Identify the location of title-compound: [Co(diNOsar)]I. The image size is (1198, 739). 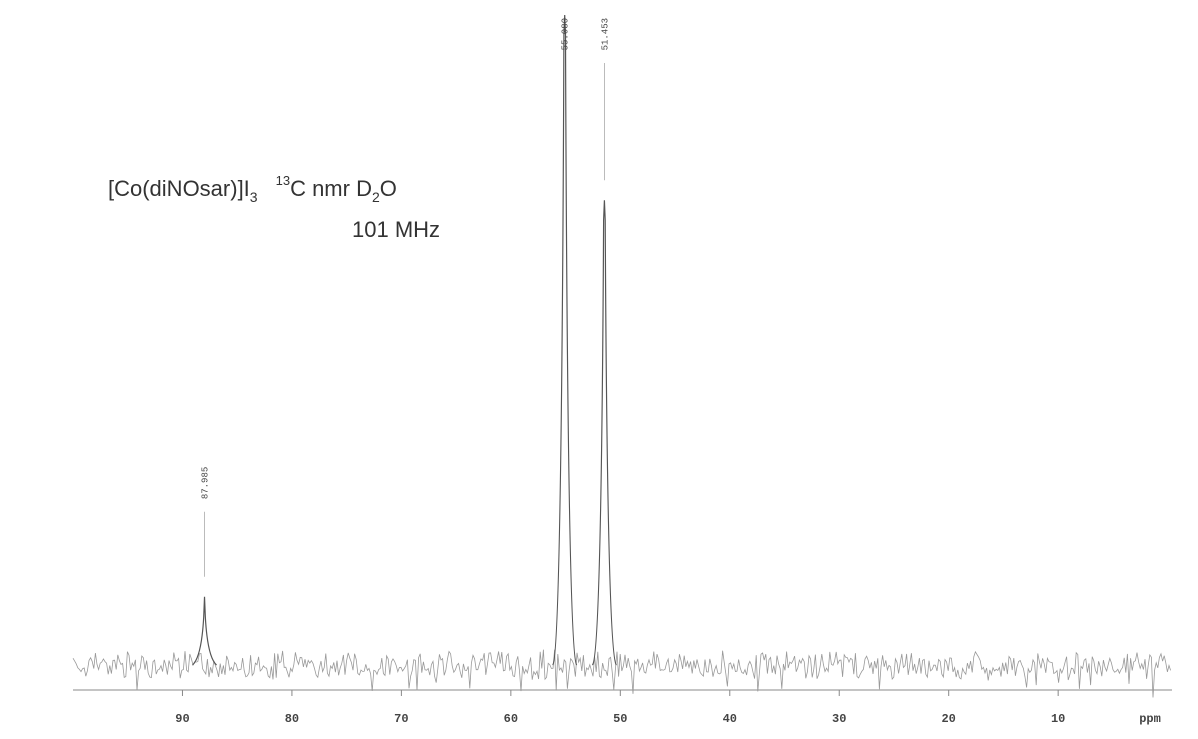
(179, 188).